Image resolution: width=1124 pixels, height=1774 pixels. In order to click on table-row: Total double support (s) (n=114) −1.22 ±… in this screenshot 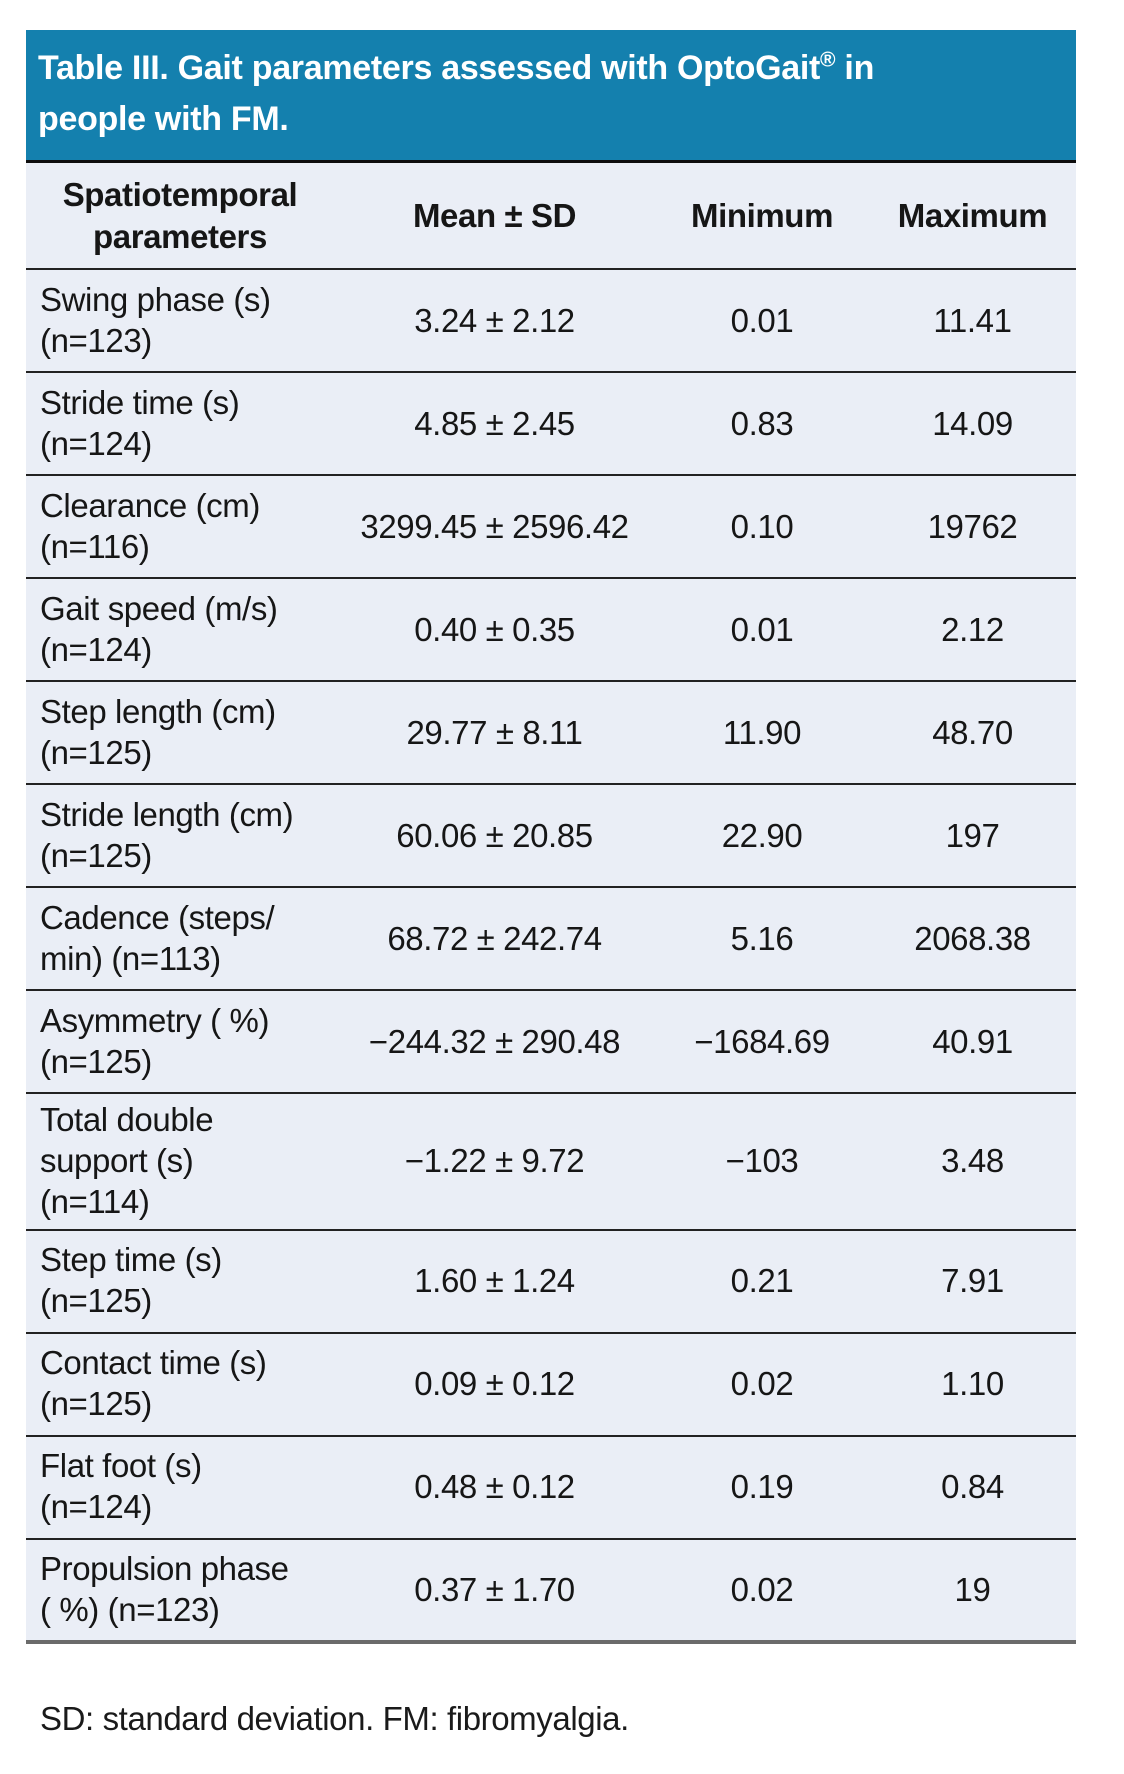, I will do `click(551, 1161)`.